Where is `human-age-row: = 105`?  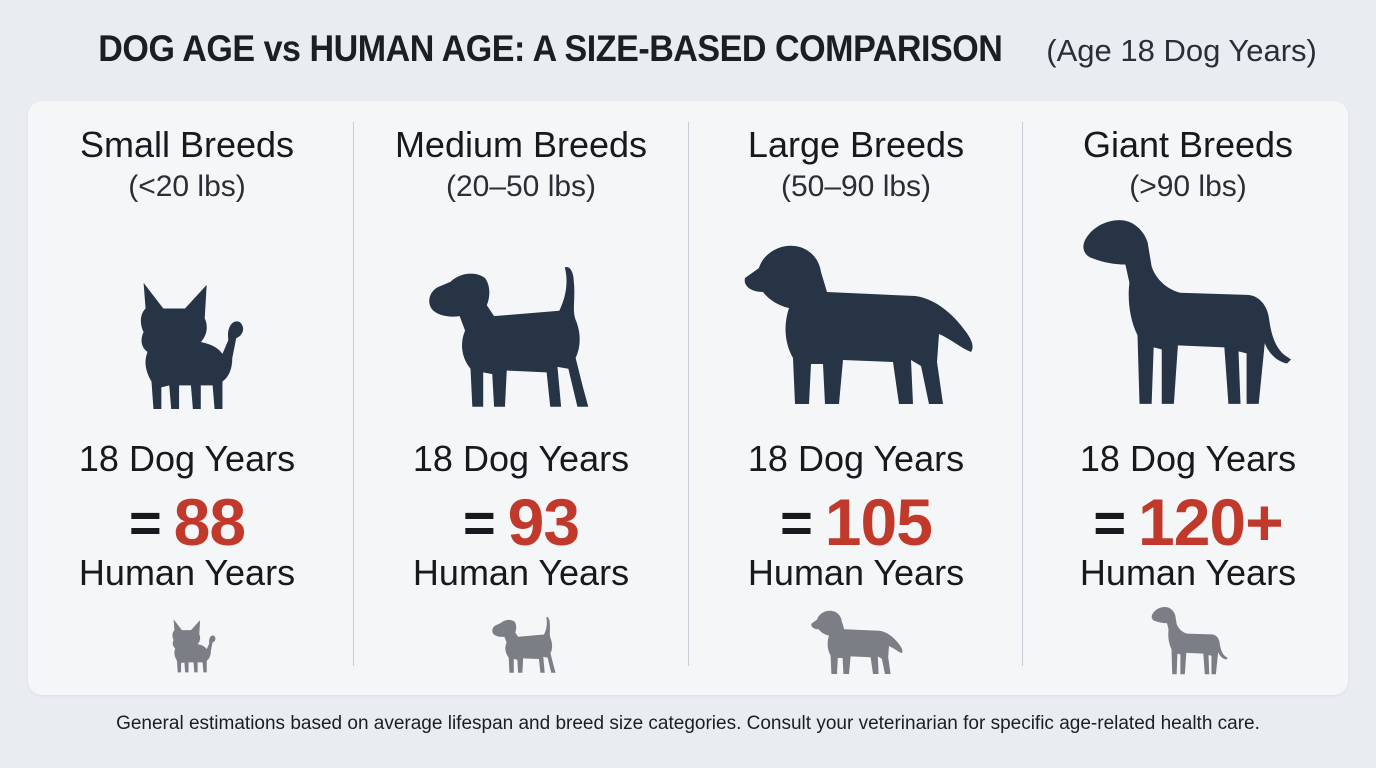 human-age-row: = 105 is located at coordinates (856, 522).